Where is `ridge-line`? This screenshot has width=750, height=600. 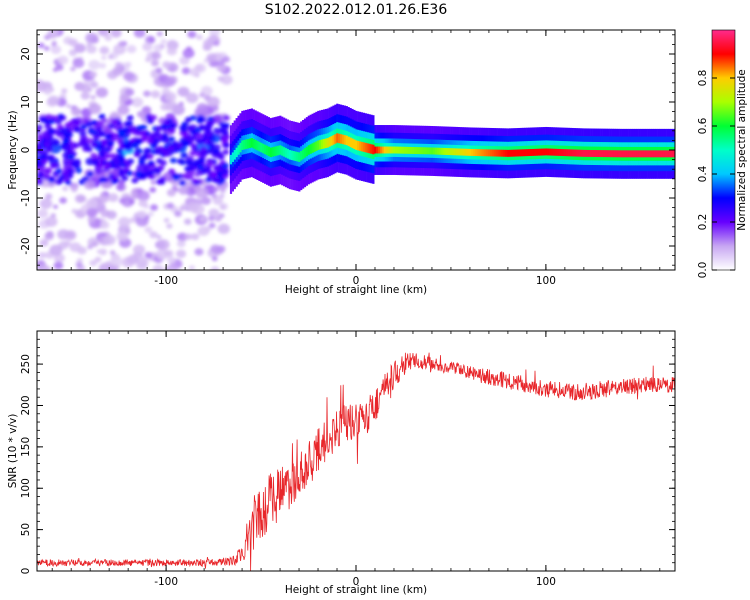
ridge-line is located at coordinates (452, 148).